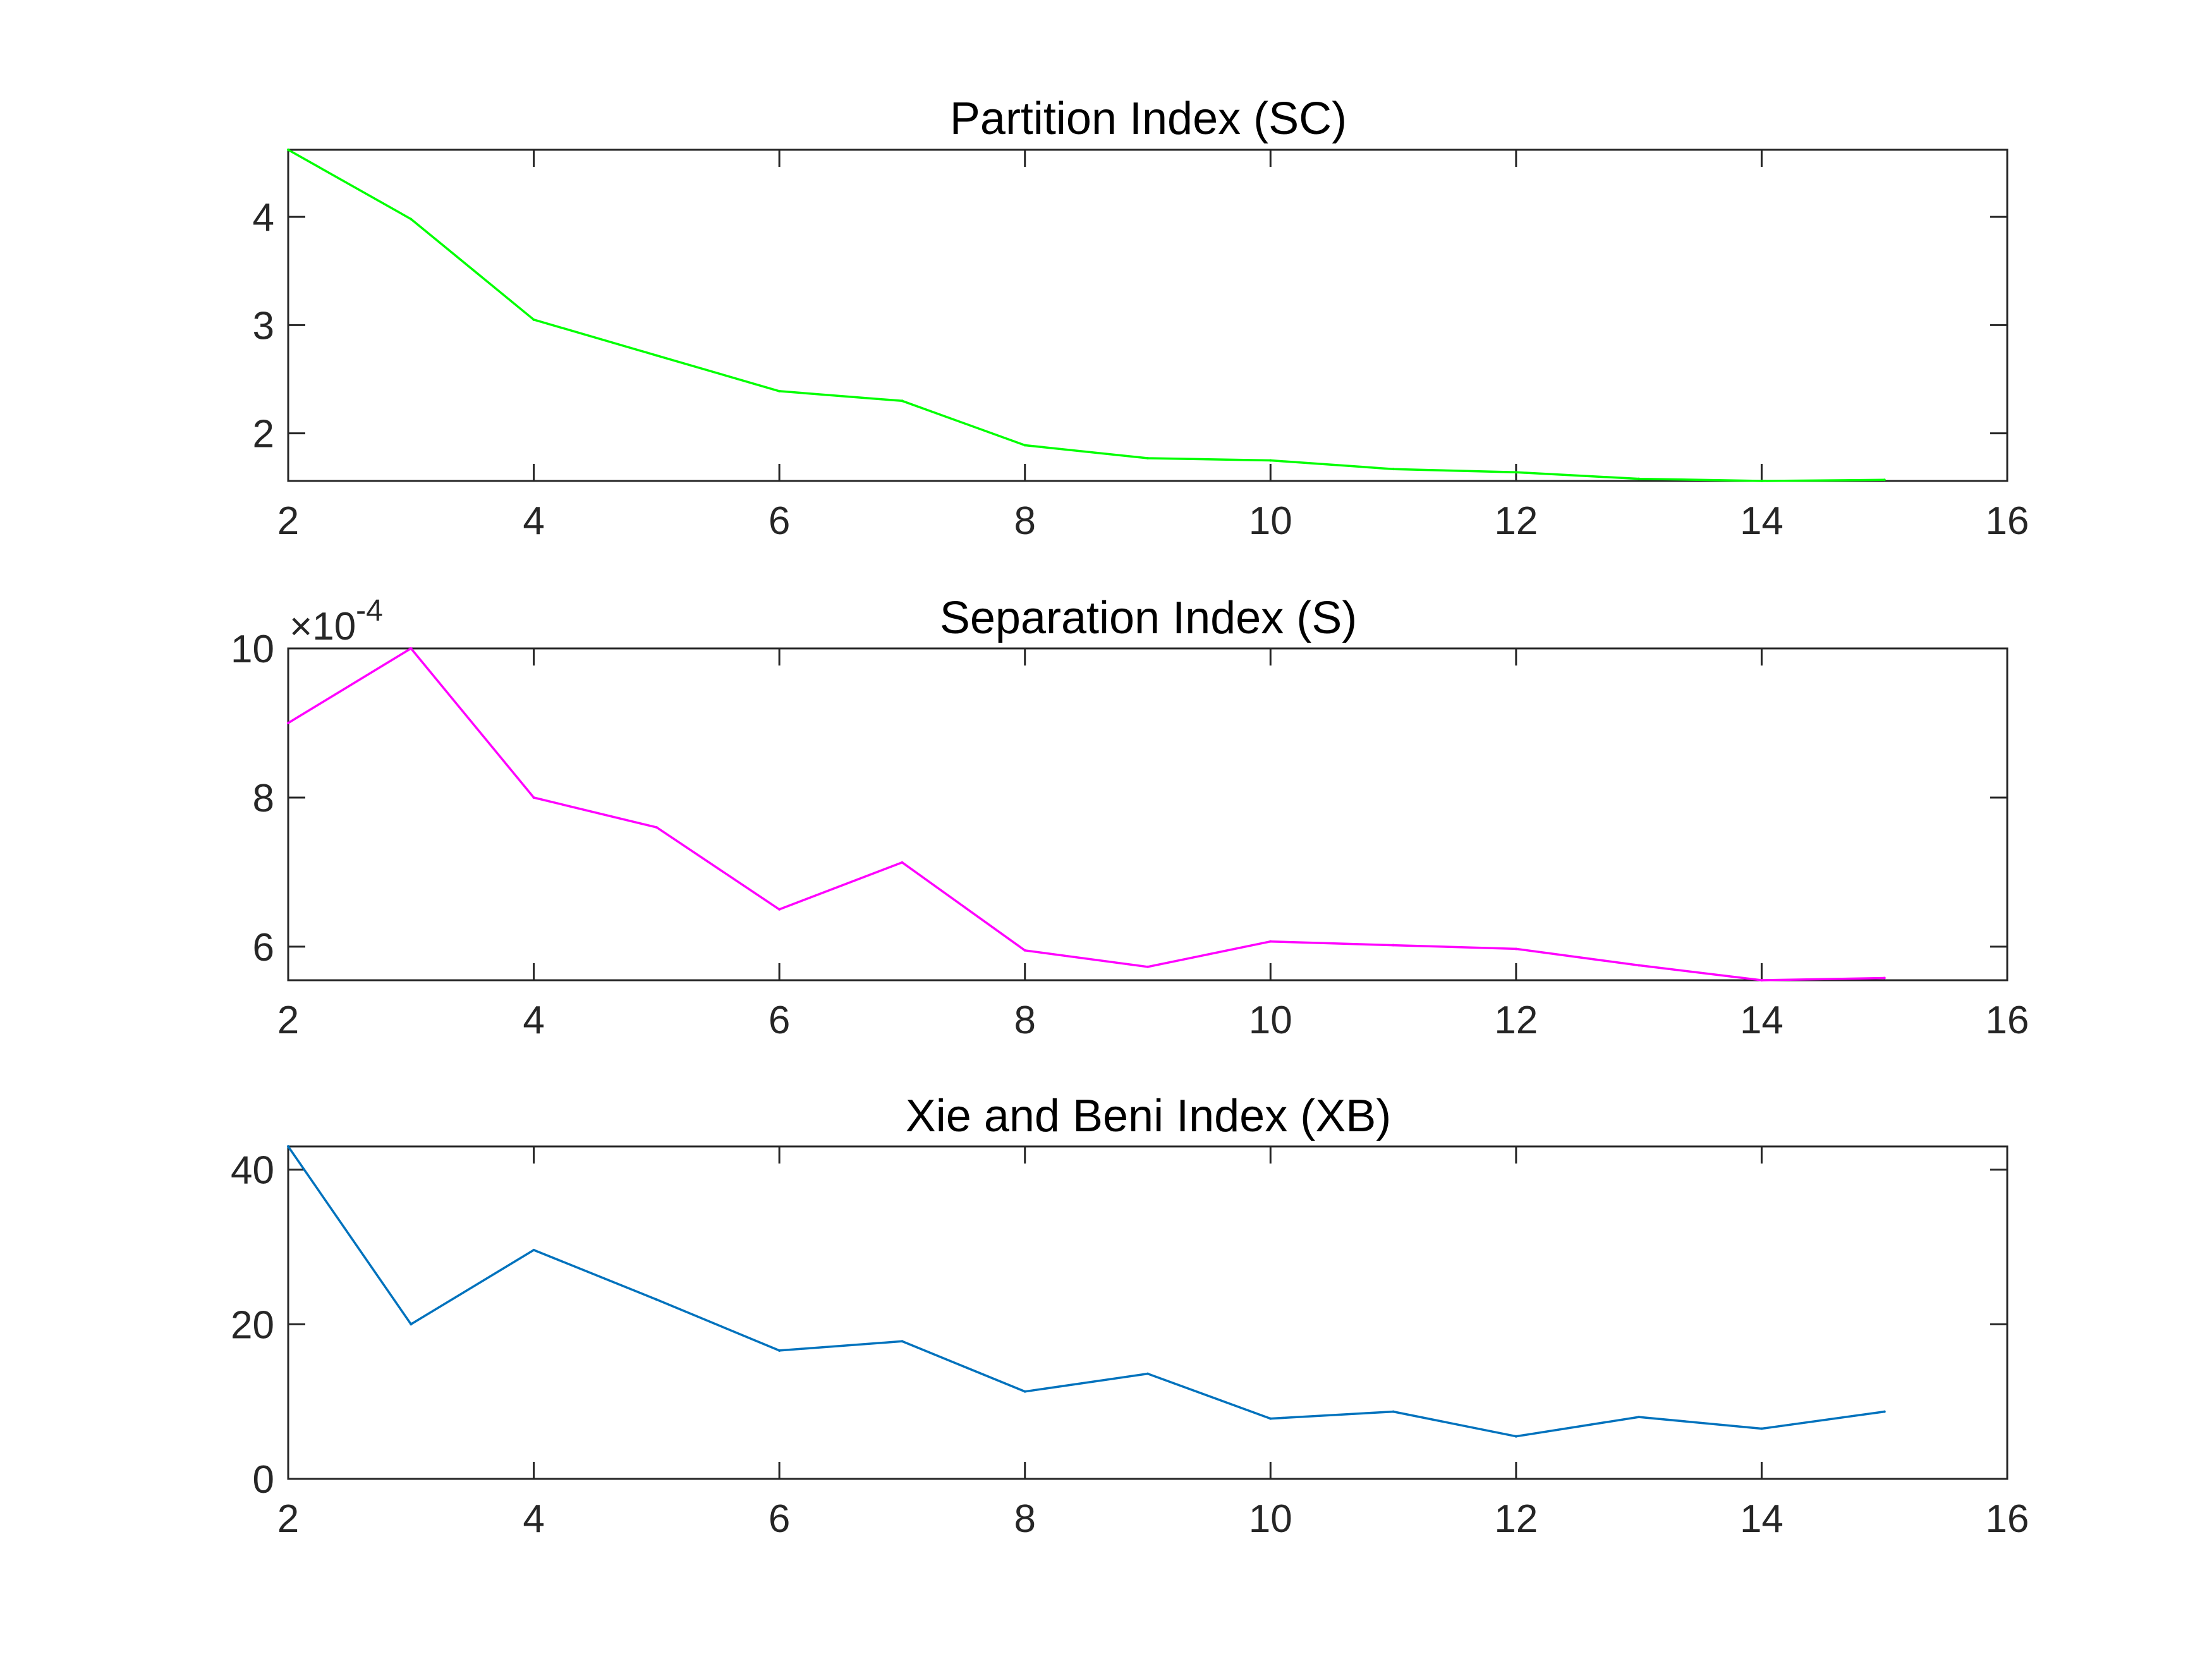 The image size is (2212, 1659). Describe the element at coordinates (1024, 521) in the screenshot. I see `partition-index-x-tick-label: 8` at that location.